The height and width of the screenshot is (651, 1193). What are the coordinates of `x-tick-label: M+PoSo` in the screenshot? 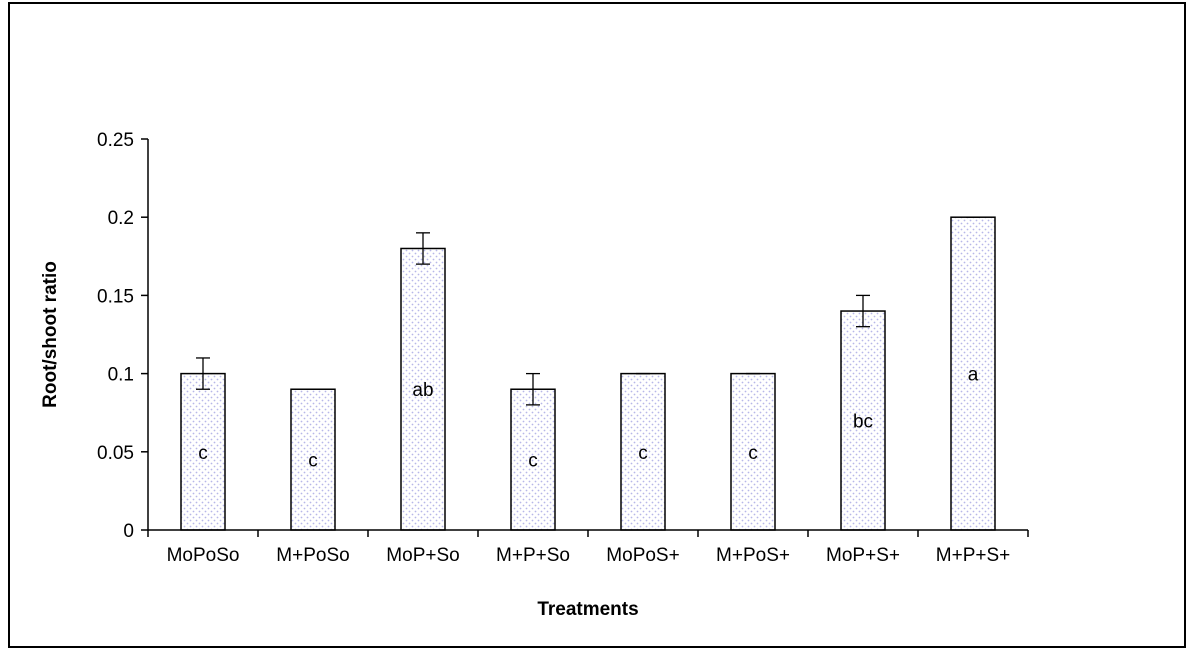 It's located at (312, 555).